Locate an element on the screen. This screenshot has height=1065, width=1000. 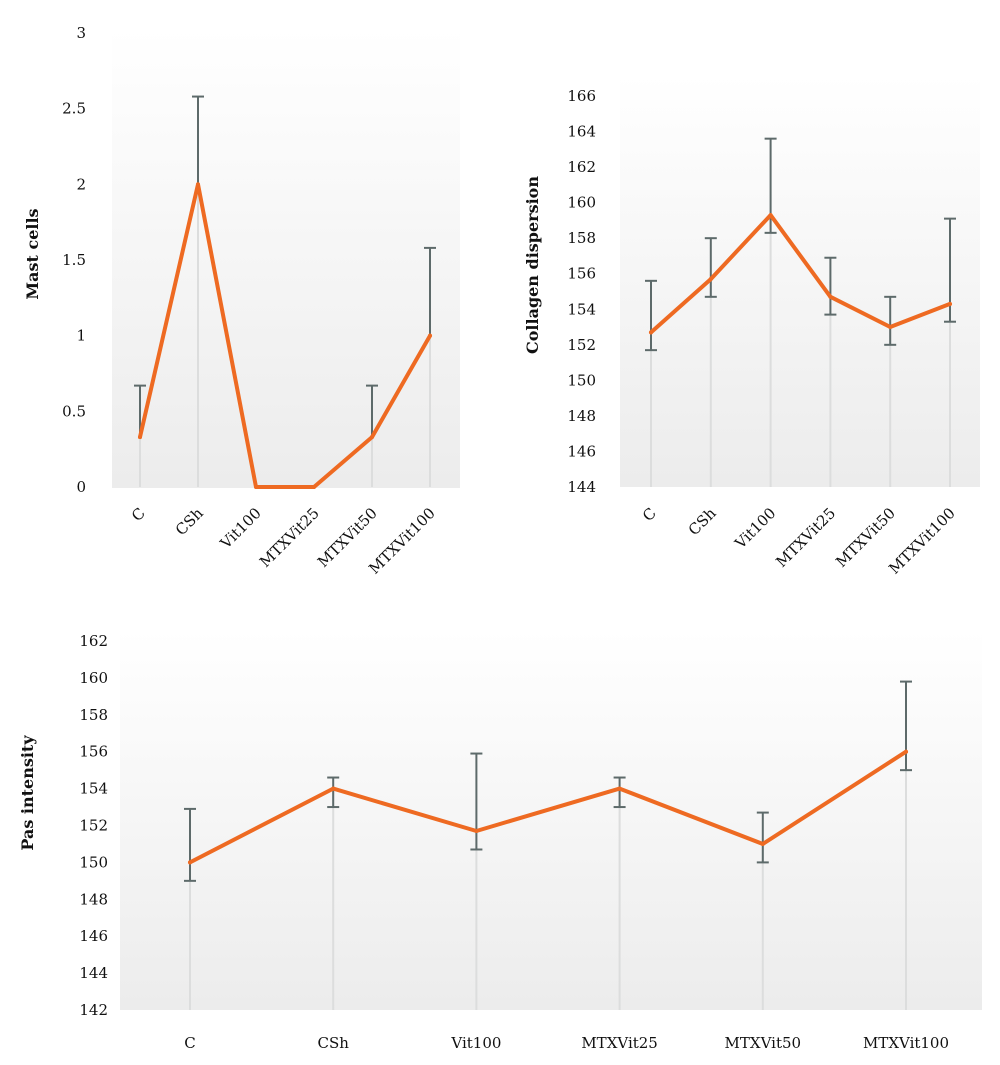
y-axis-title: Pas intensity is located at coordinates (27, 793).